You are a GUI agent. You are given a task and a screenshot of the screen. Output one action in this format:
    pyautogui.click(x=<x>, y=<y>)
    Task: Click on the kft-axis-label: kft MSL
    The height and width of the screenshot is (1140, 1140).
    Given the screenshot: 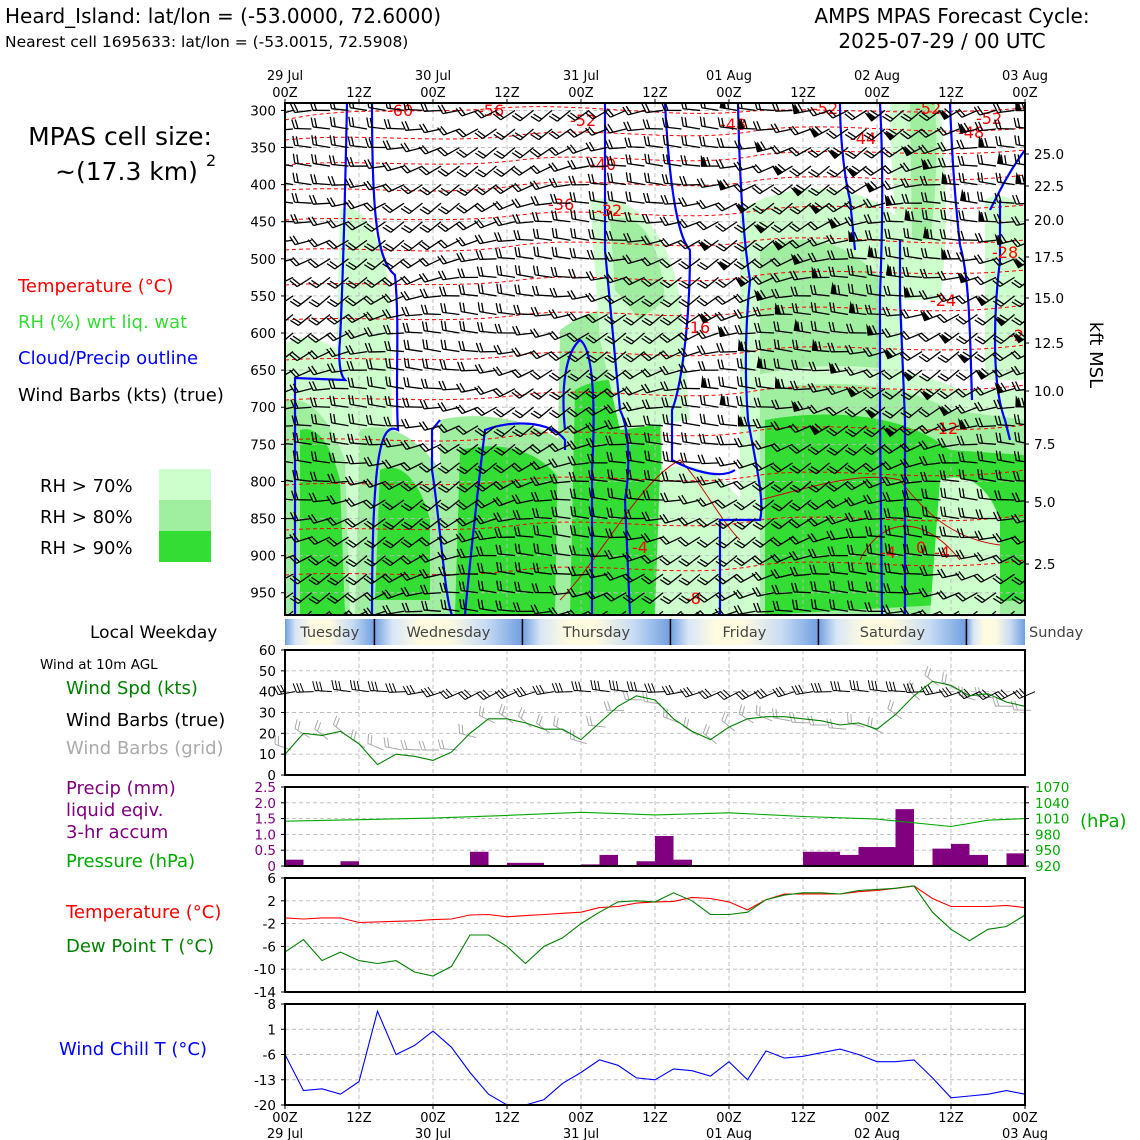 What is the action you would take?
    pyautogui.click(x=1095, y=355)
    